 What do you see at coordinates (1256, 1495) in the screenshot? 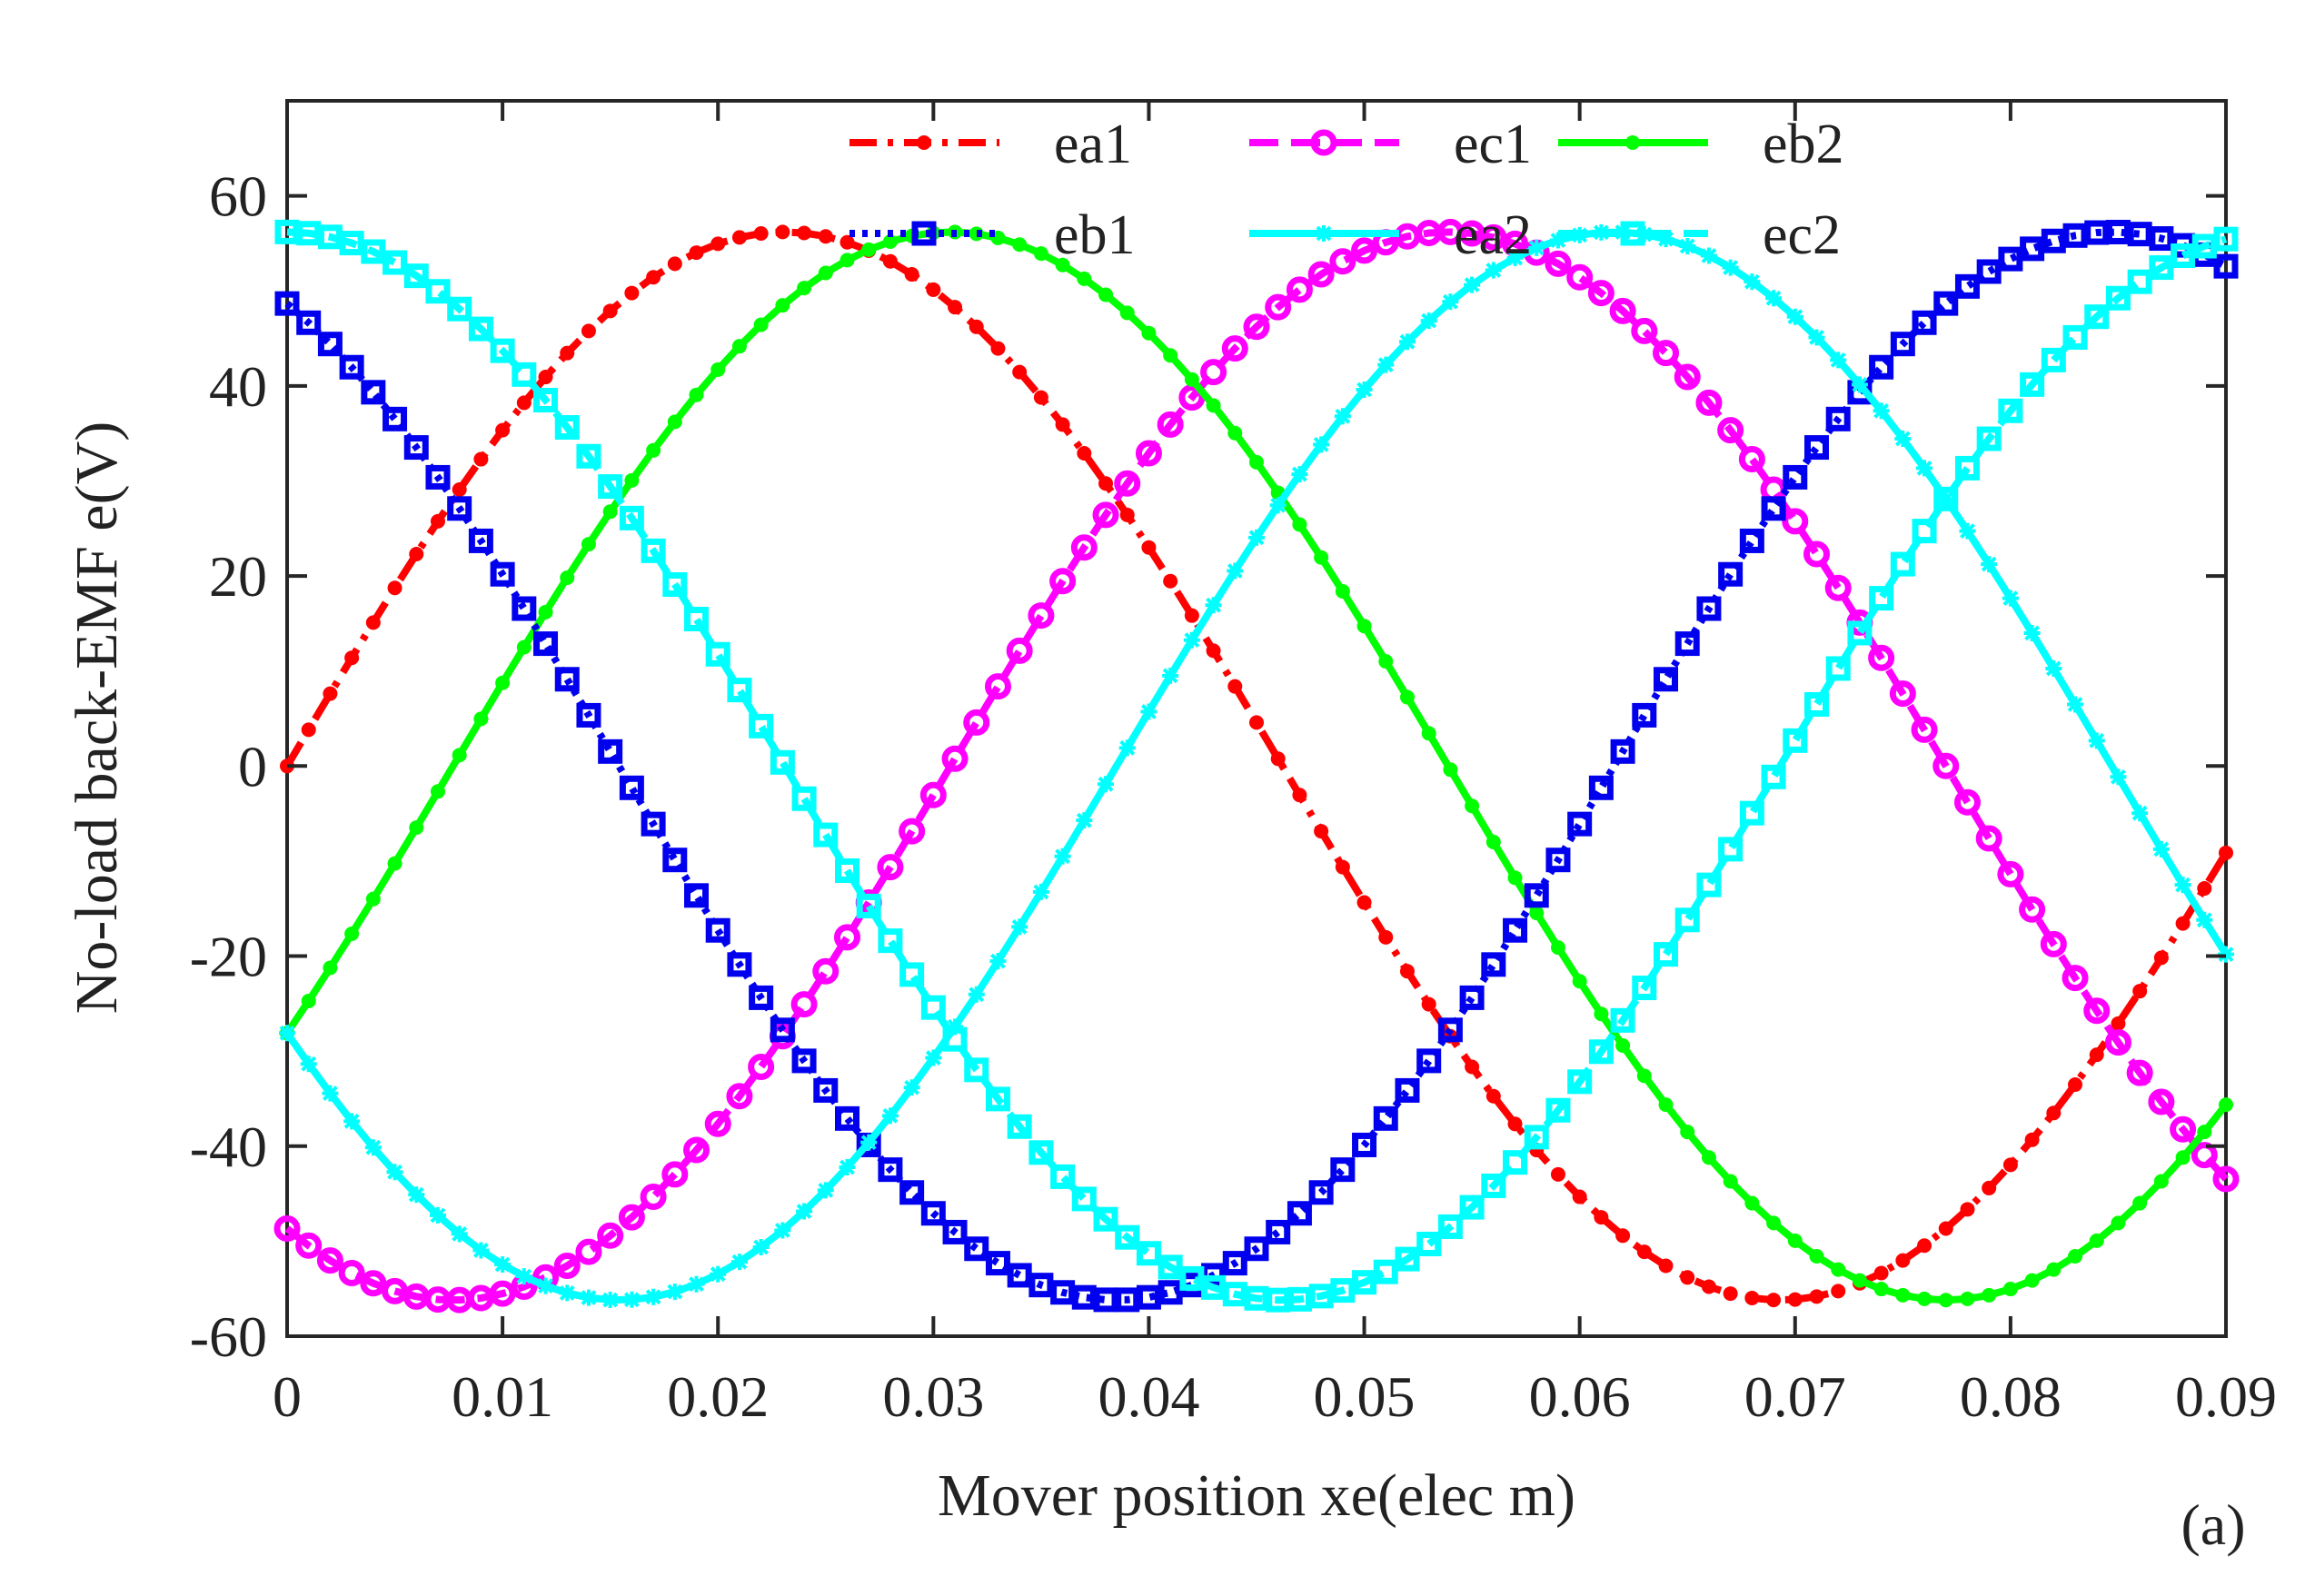
I see `x-axis-label: Mover position xe(elec m)` at bounding box center [1256, 1495].